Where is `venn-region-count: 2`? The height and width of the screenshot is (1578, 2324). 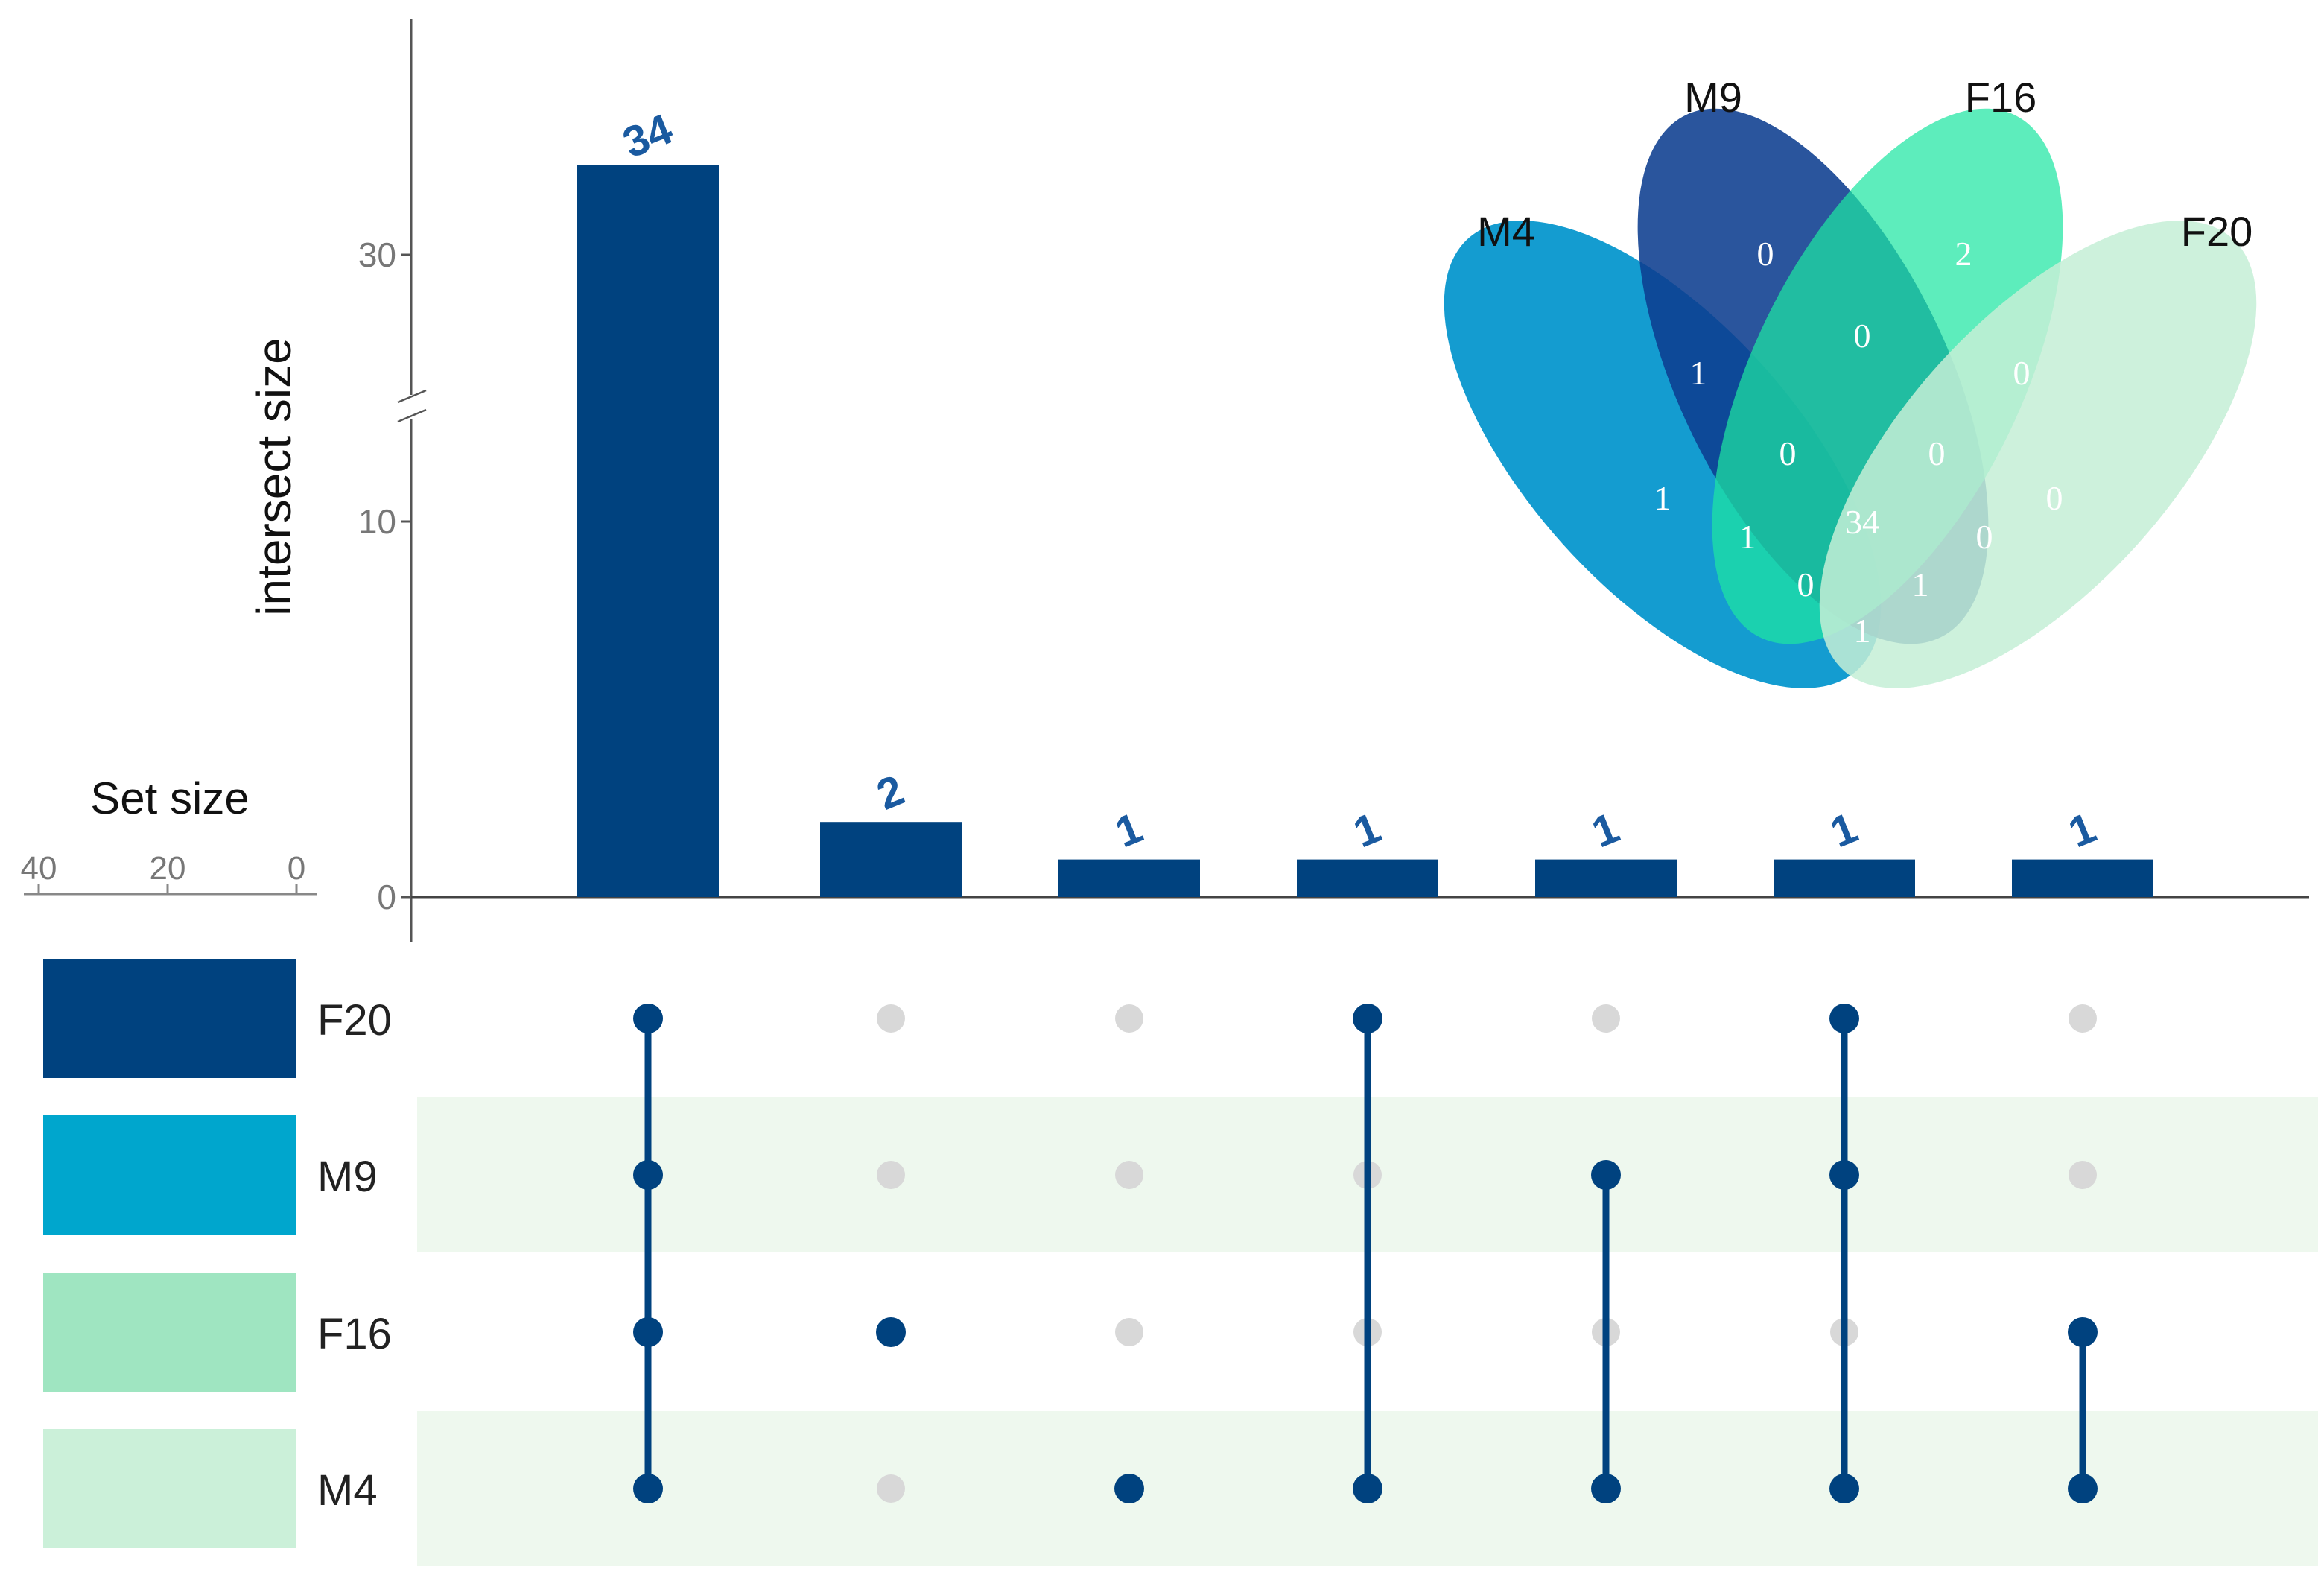
venn-region-count: 2 is located at coordinates (1963, 254).